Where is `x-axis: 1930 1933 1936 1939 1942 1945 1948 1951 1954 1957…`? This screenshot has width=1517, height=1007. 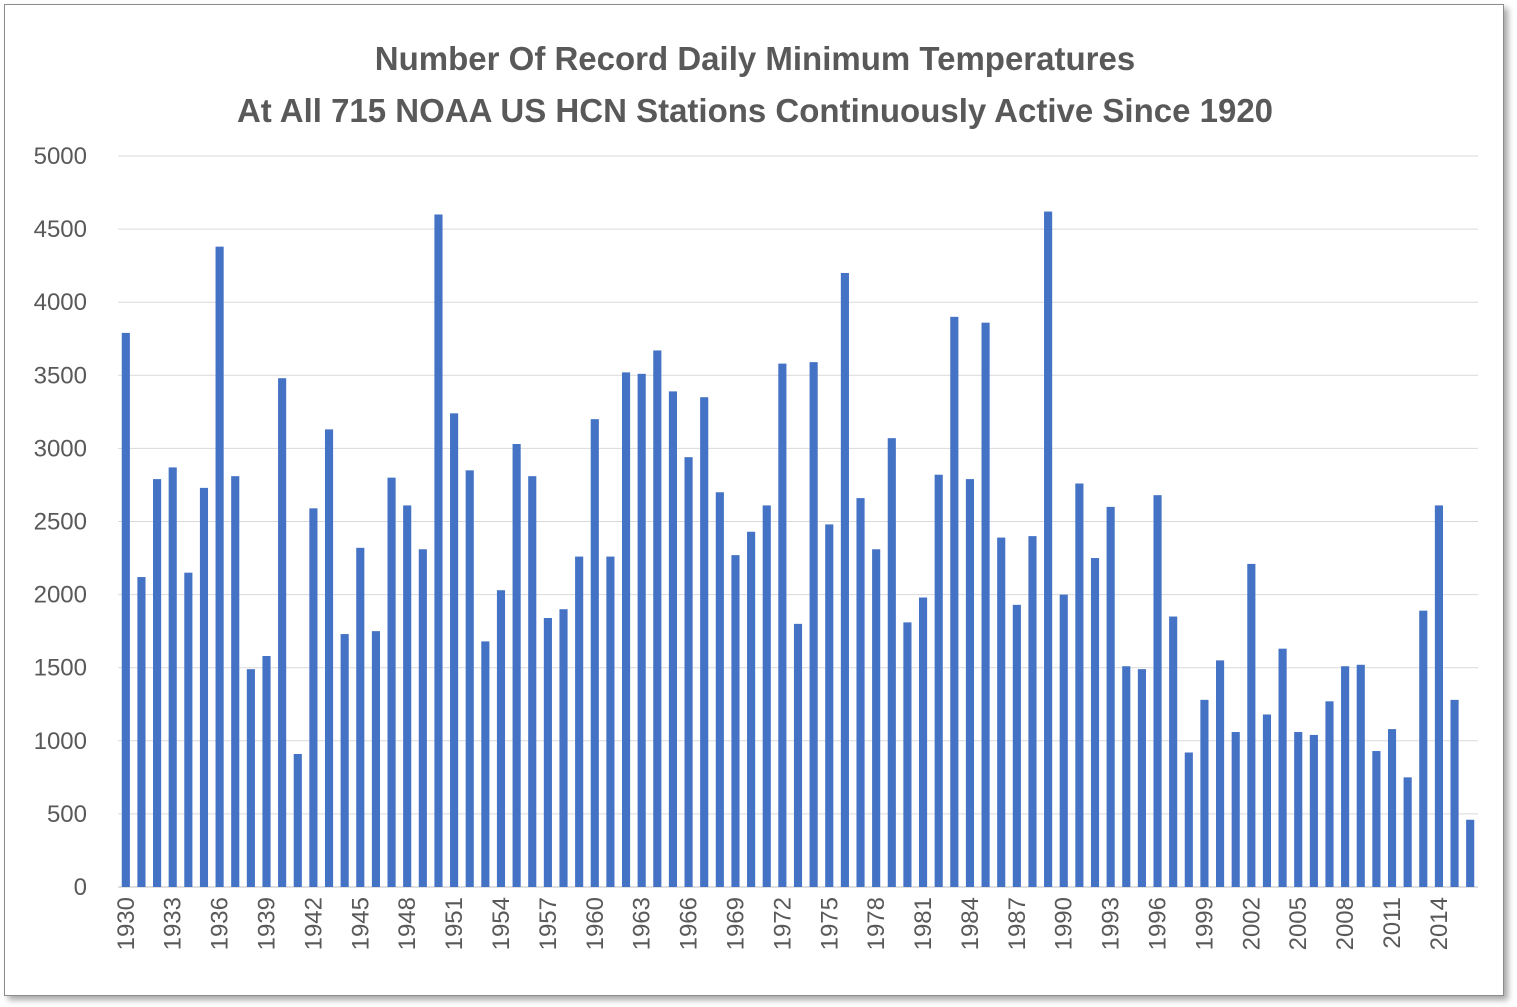
x-axis: 1930 1933 1936 1939 1942 1945 1948 1951 1954 1957… is located at coordinates (783, 923).